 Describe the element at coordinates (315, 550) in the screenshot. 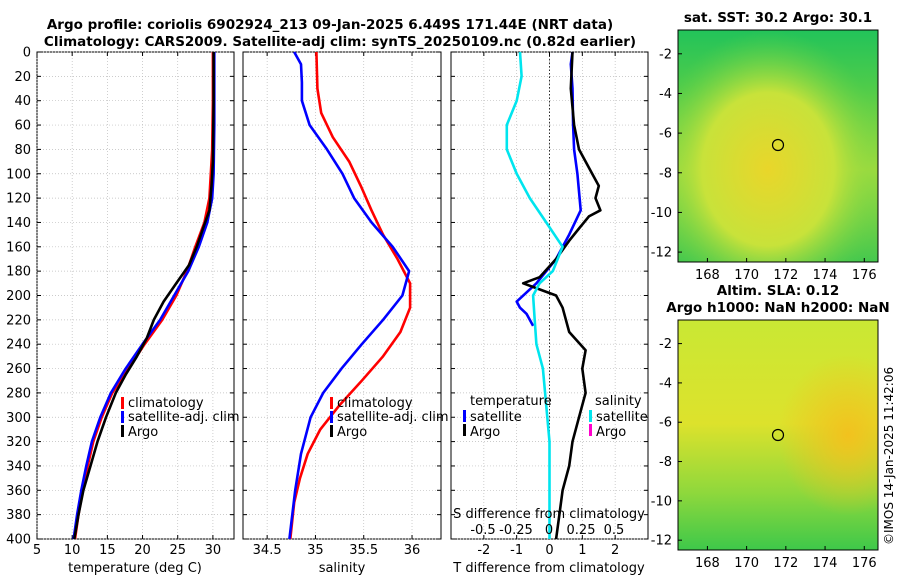

I see `x-tick-label: 35` at that location.